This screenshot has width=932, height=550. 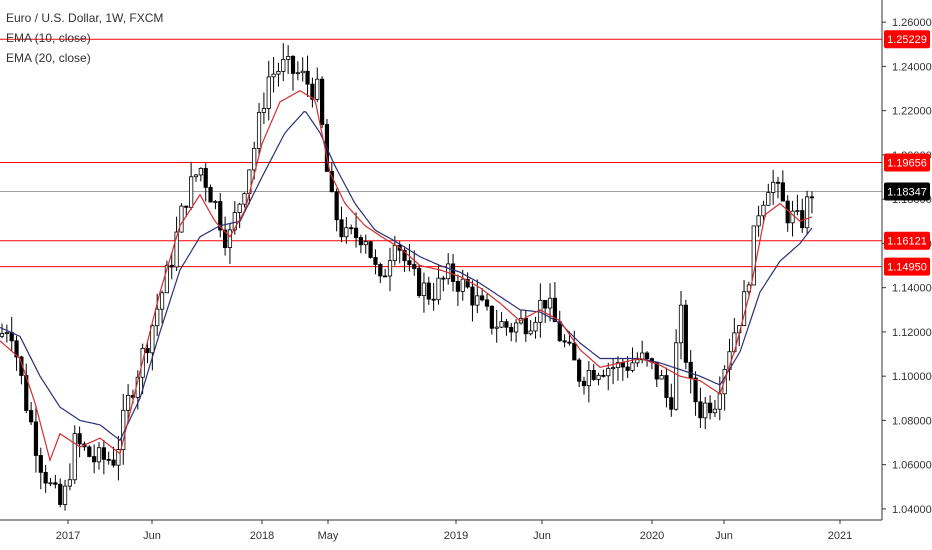 I want to click on legend-title: Euro / U.S. Dollar, 1W, FXCM, so click(x=85, y=18).